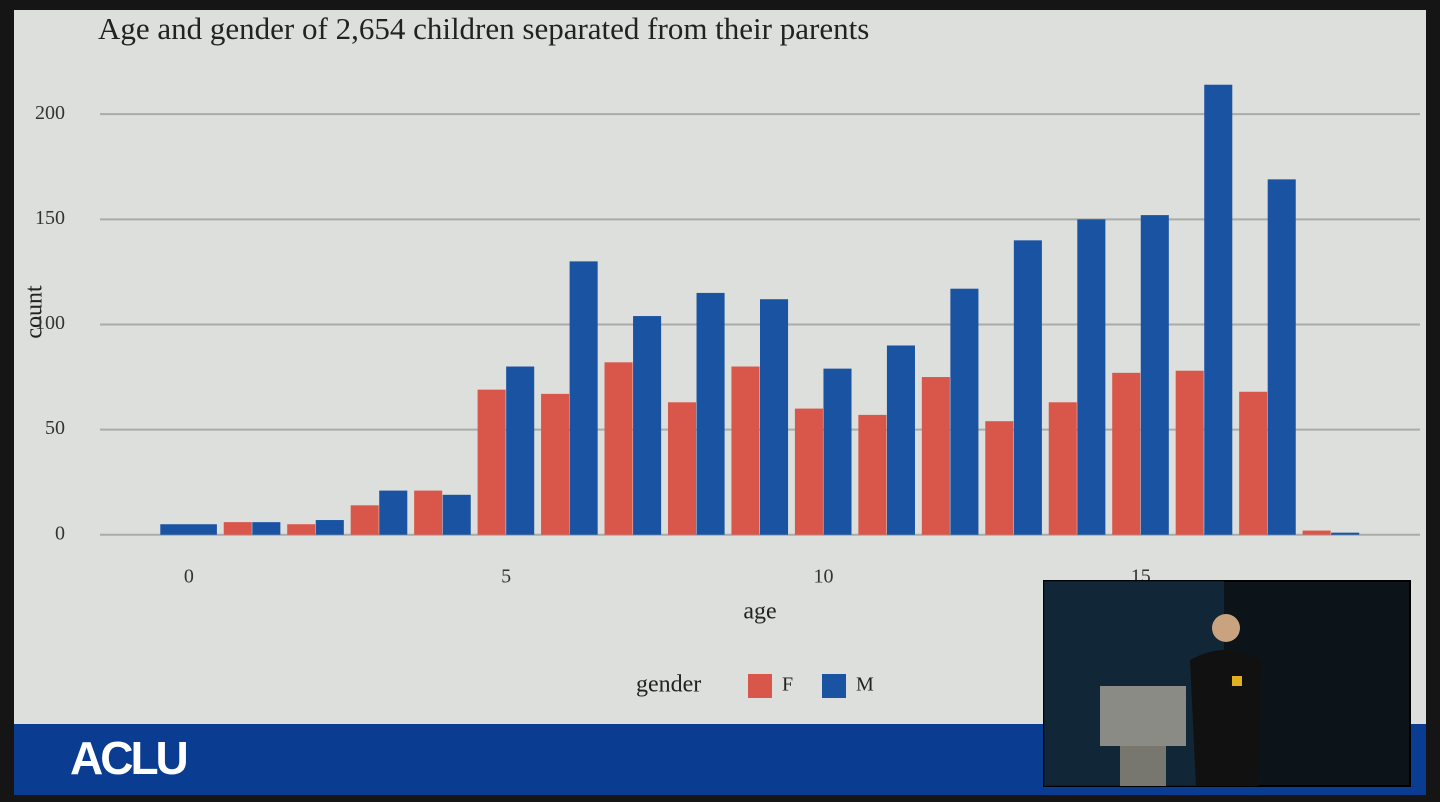 This screenshot has width=1440, height=802. Describe the element at coordinates (1226, 718) in the screenshot. I see `speaker-body` at that location.